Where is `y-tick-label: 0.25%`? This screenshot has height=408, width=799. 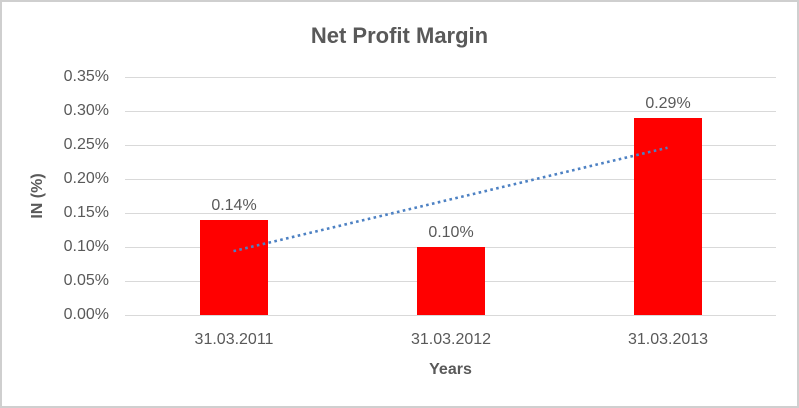 y-tick-label: 0.25% is located at coordinates (86, 144).